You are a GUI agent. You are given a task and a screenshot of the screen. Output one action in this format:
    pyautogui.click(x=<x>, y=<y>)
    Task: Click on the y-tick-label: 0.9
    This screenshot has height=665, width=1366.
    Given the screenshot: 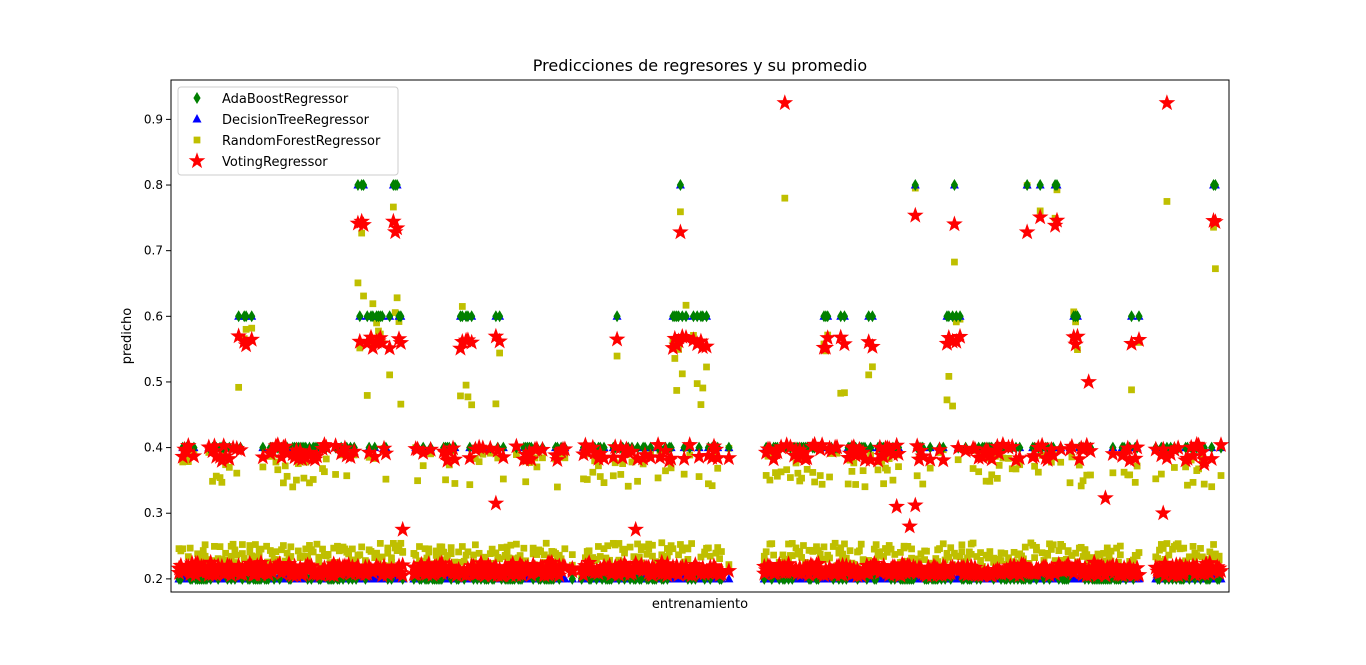 What is the action you would take?
    pyautogui.click(x=153, y=119)
    